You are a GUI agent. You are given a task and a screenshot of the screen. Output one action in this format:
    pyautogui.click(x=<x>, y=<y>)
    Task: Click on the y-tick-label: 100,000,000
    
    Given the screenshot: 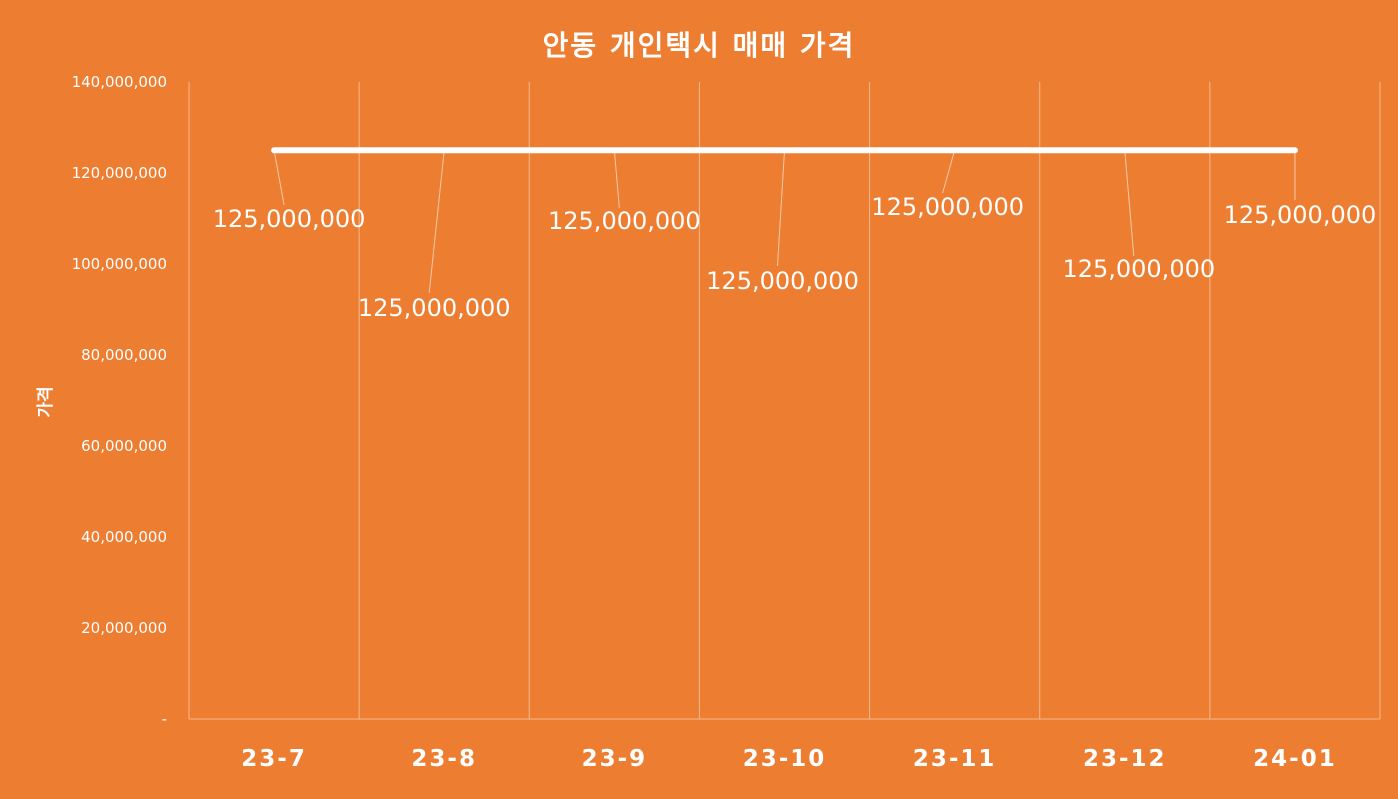 What is the action you would take?
    pyautogui.click(x=119, y=264)
    